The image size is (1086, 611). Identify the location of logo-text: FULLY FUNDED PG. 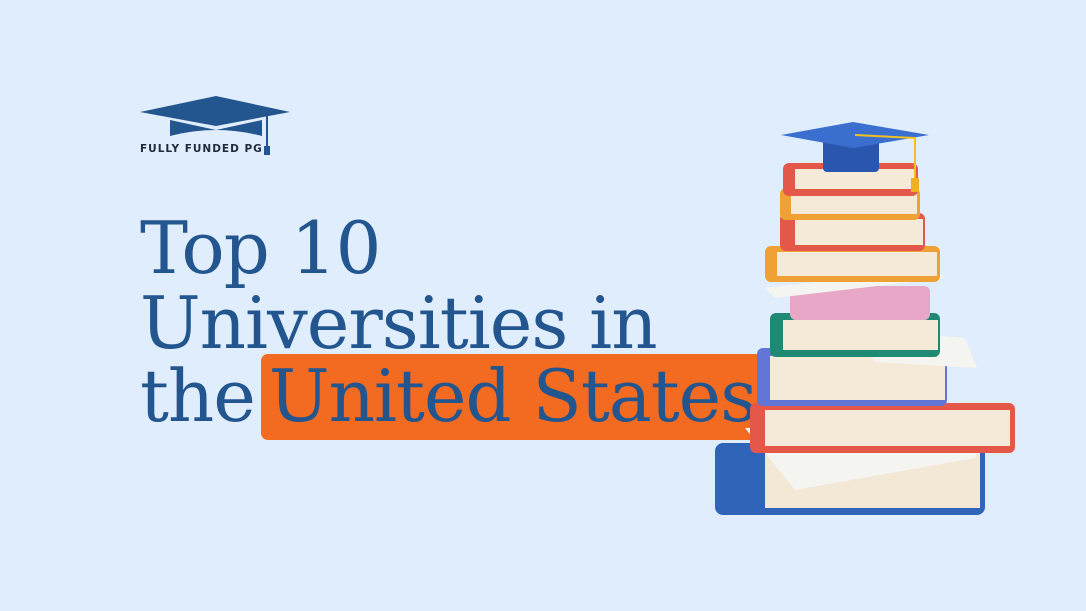
(201, 149).